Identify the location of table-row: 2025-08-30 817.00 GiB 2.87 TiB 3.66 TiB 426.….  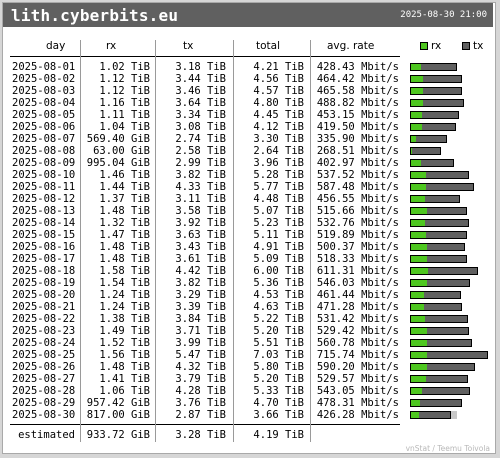
(250, 415).